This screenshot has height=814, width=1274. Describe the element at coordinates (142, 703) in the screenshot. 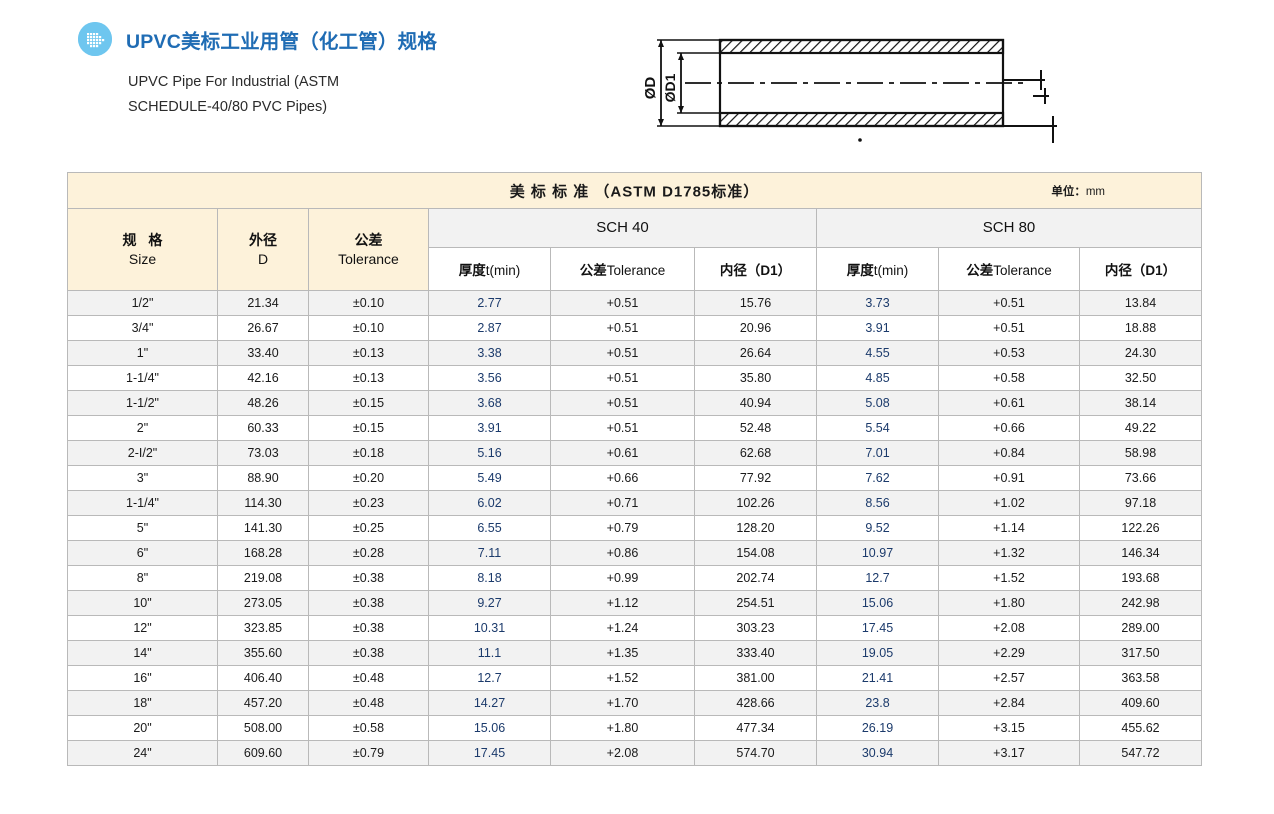

I see `cell-size: 18"` at that location.